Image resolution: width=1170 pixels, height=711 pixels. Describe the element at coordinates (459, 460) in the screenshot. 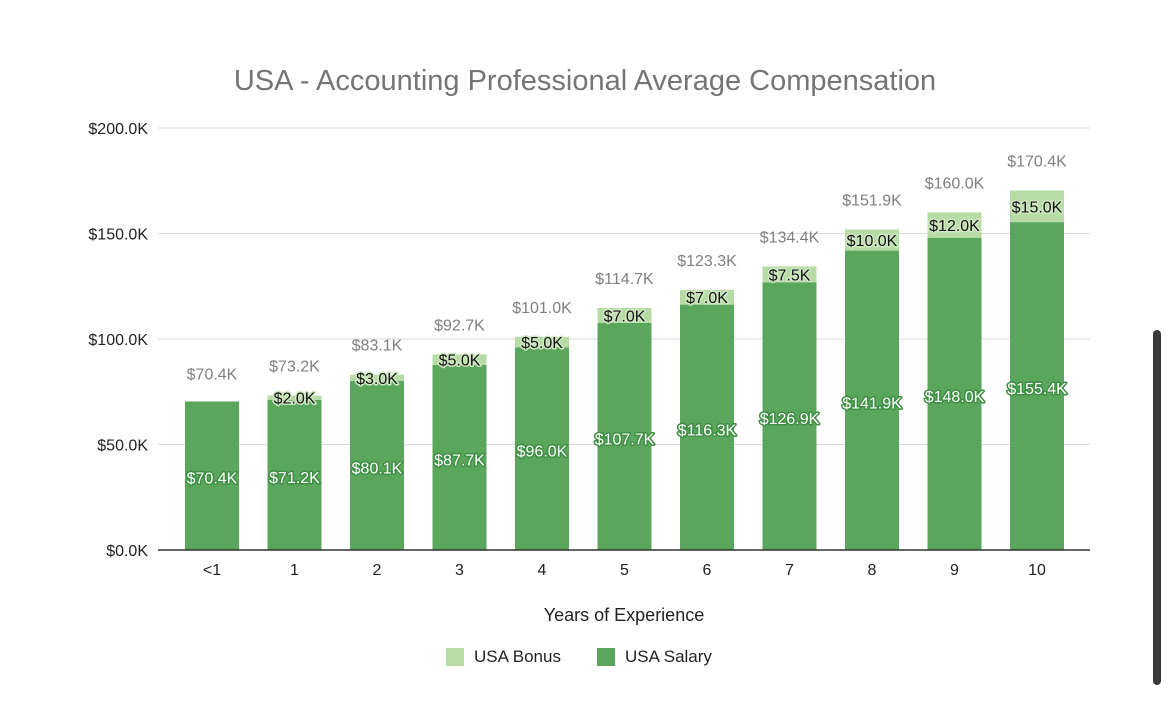

I see `salary-data-label: $87.7K` at that location.